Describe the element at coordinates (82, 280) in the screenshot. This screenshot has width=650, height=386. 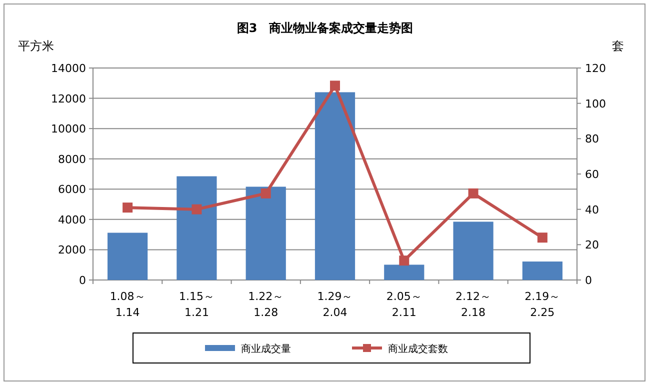
I see `y-tick-label: 0` at that location.